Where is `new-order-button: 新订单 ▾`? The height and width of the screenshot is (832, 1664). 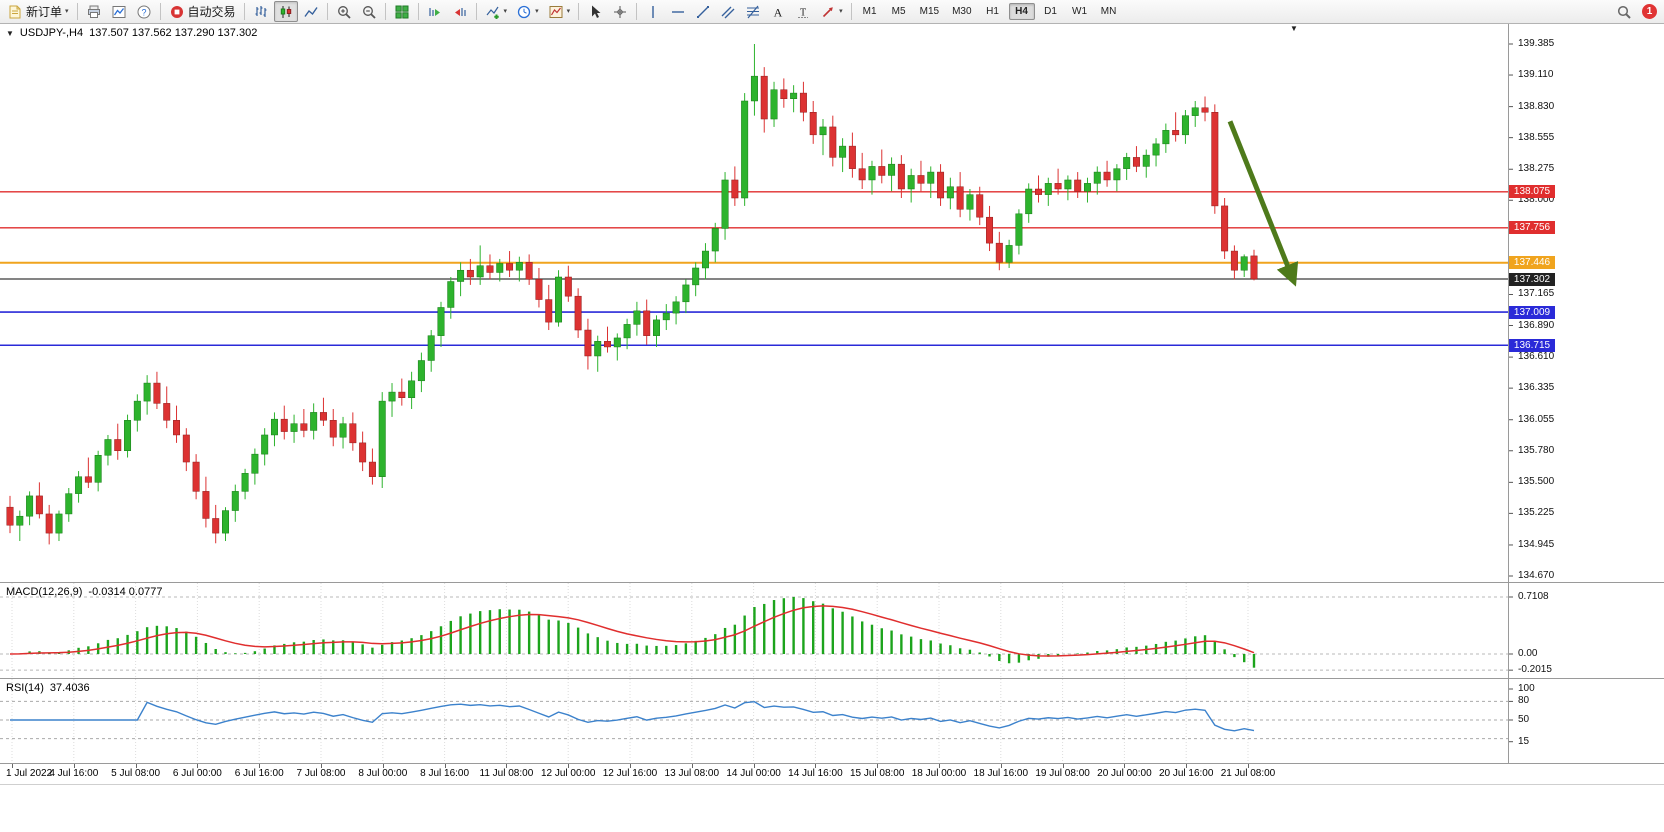
new-order-button: 新订单 ▾ is located at coordinates (38, 11).